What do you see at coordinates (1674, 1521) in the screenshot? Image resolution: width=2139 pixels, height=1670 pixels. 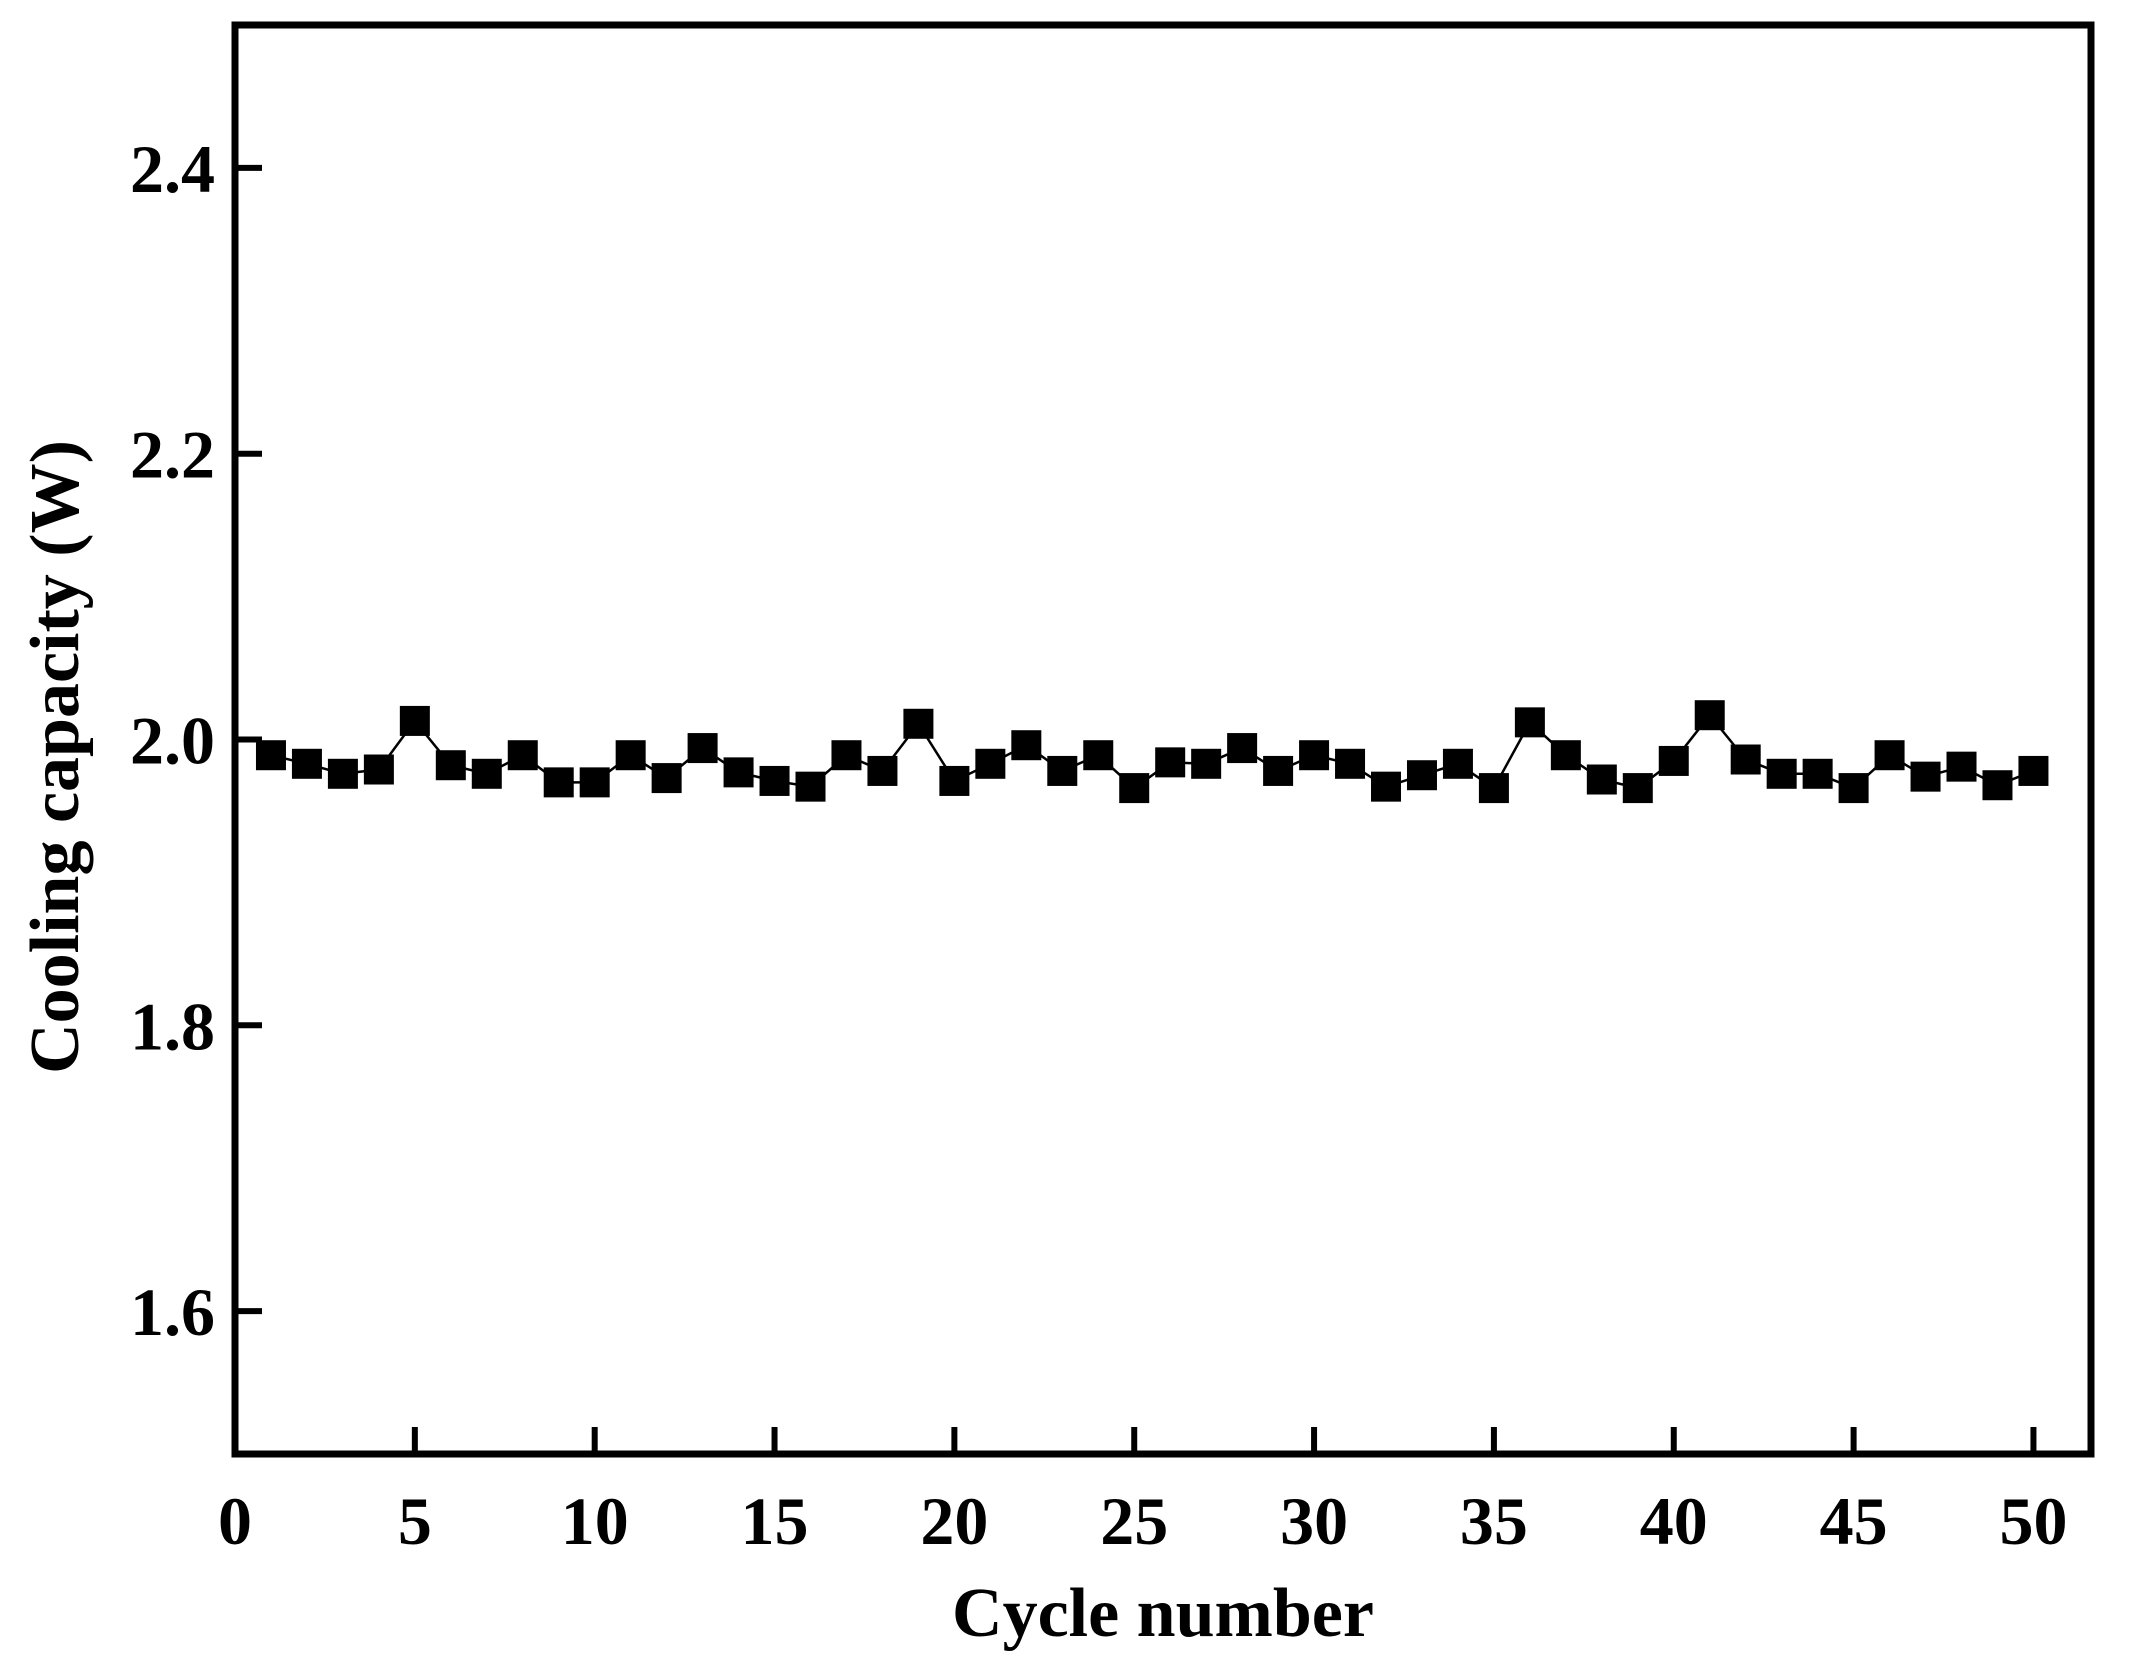 I see `x-tick-label: 40` at bounding box center [1674, 1521].